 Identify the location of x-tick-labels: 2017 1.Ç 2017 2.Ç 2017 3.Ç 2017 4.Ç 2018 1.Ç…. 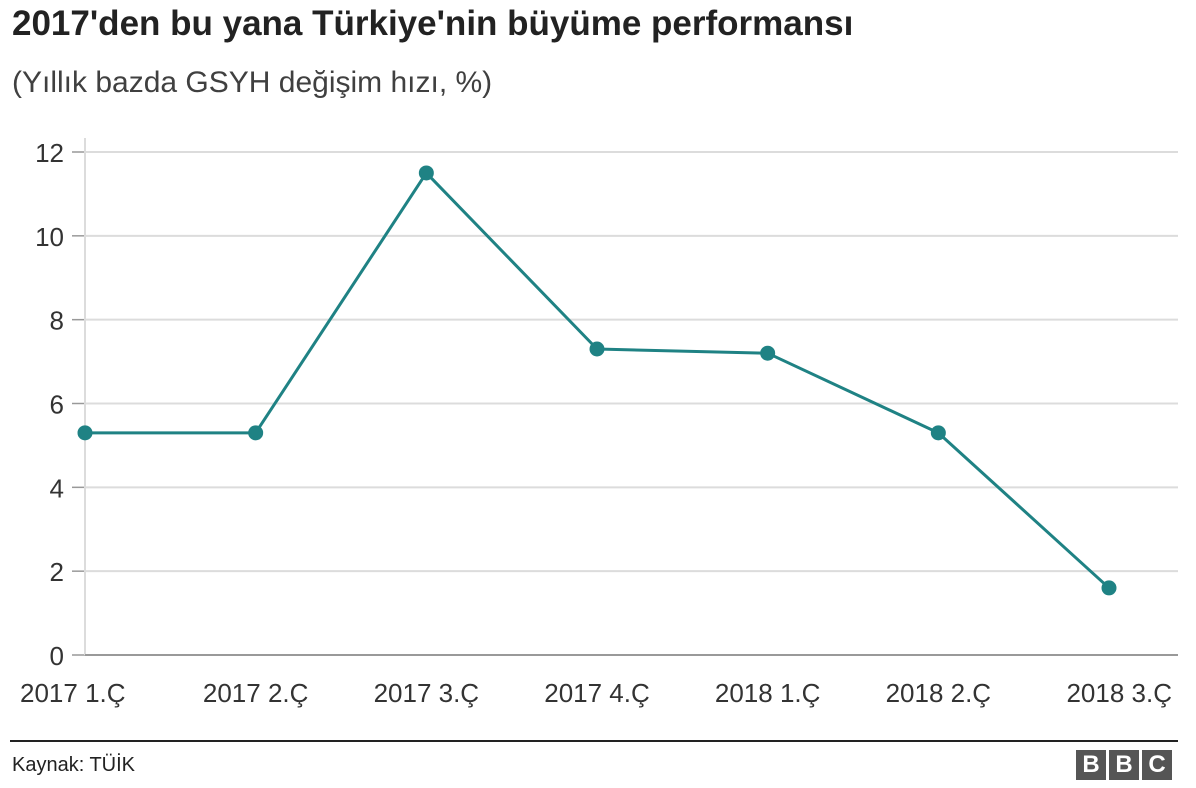
(596, 693).